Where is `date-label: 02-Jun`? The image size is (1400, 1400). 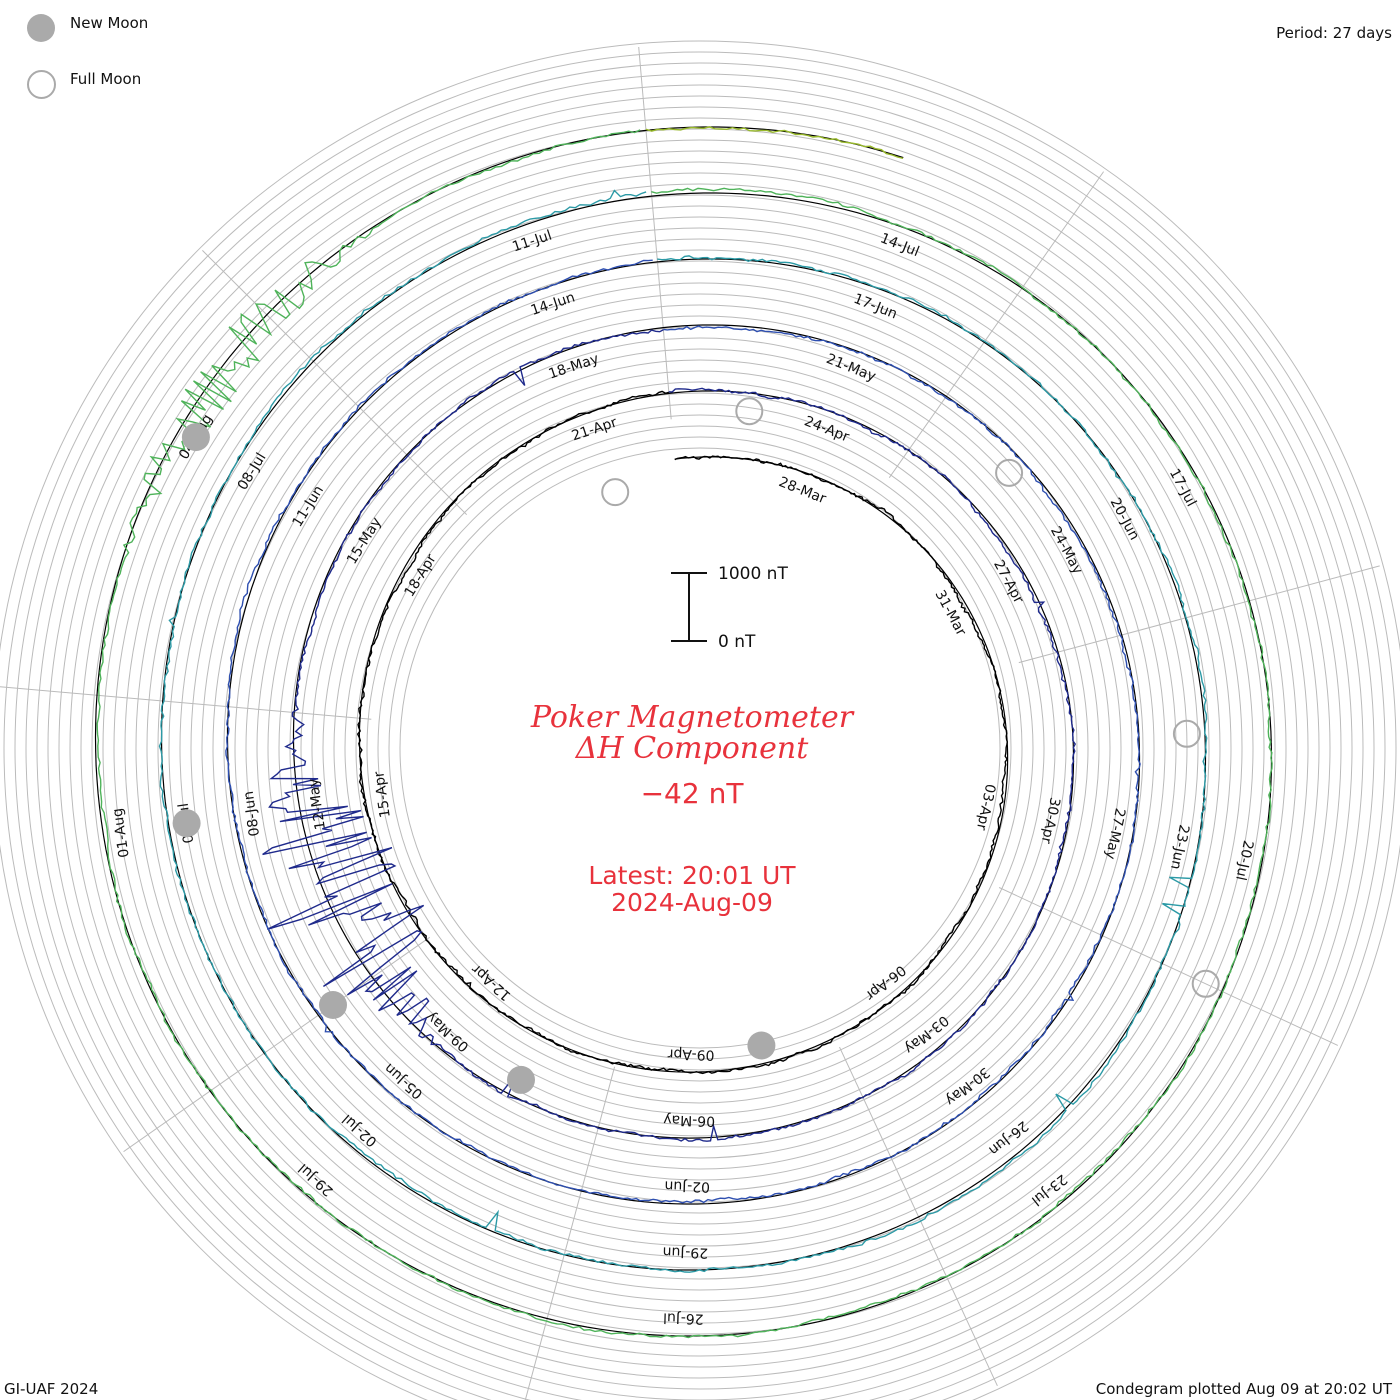 date-label: 02-Jun is located at coordinates (687, 1185).